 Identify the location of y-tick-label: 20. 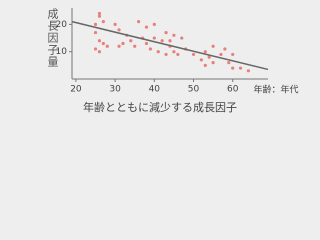
(62, 25).